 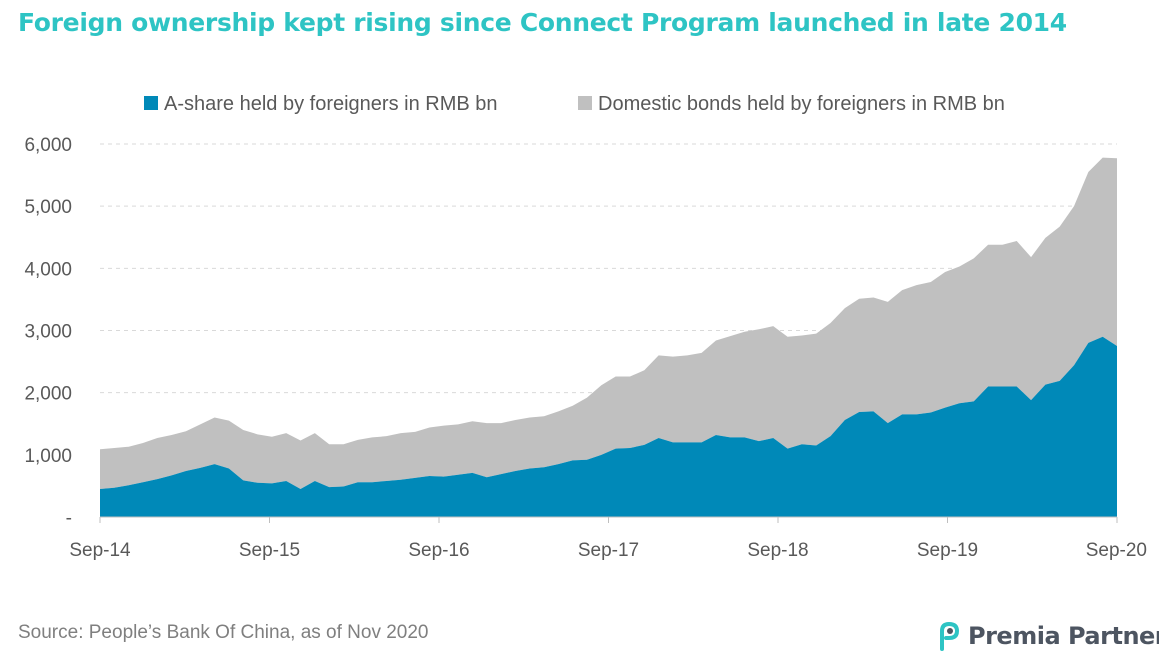 I want to click on logo: Premia Partners, so click(x=1048, y=636).